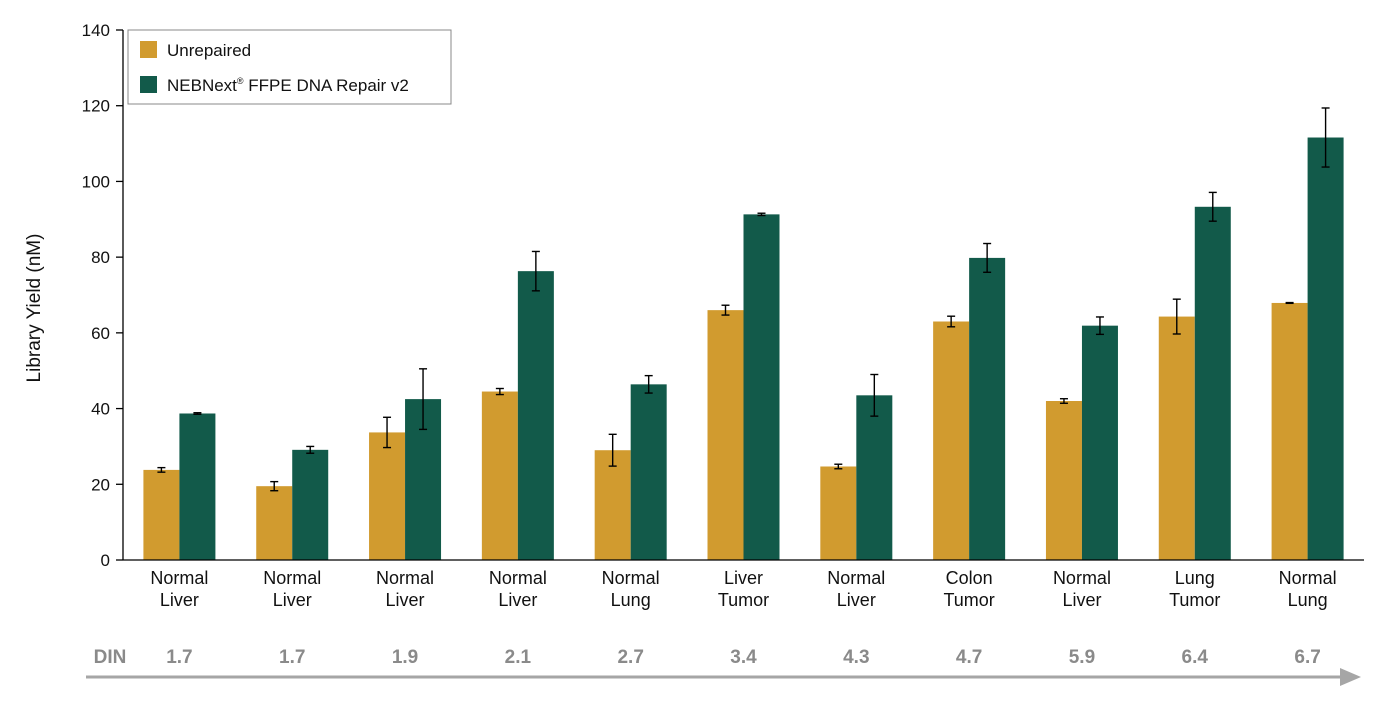  I want to click on legend-label-nebnext-rest: FFPE DNA Repair v2, so click(326, 85).